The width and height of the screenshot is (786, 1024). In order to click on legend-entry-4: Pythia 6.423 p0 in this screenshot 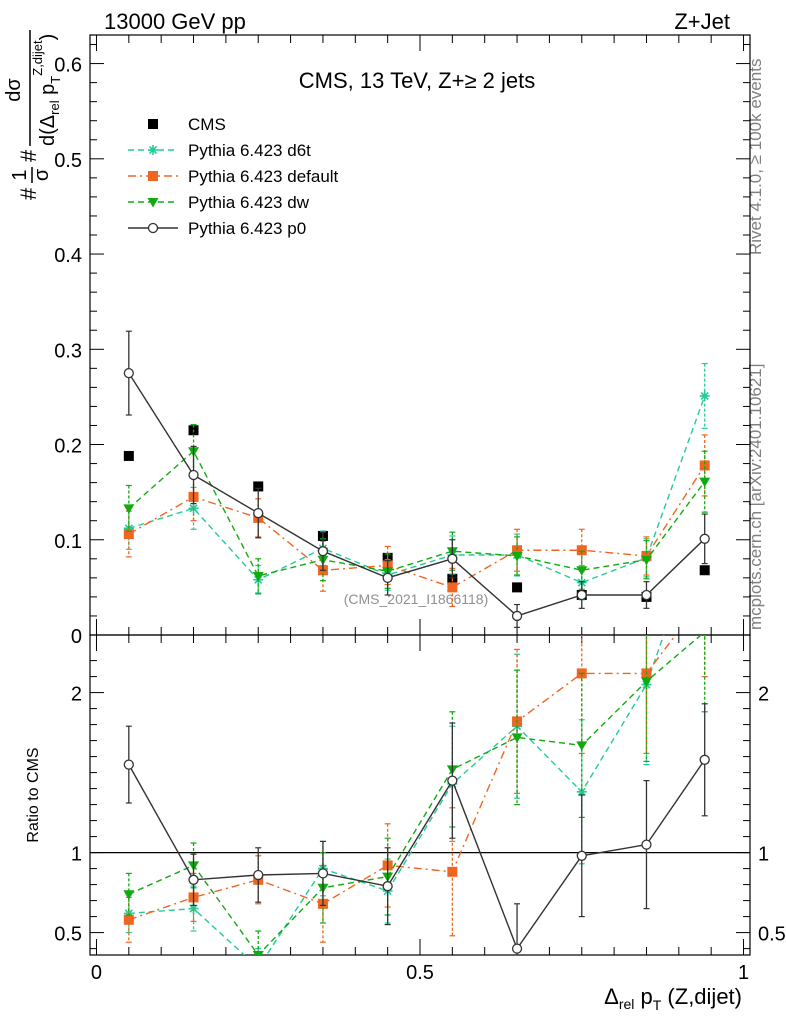, I will do `click(217, 228)`.